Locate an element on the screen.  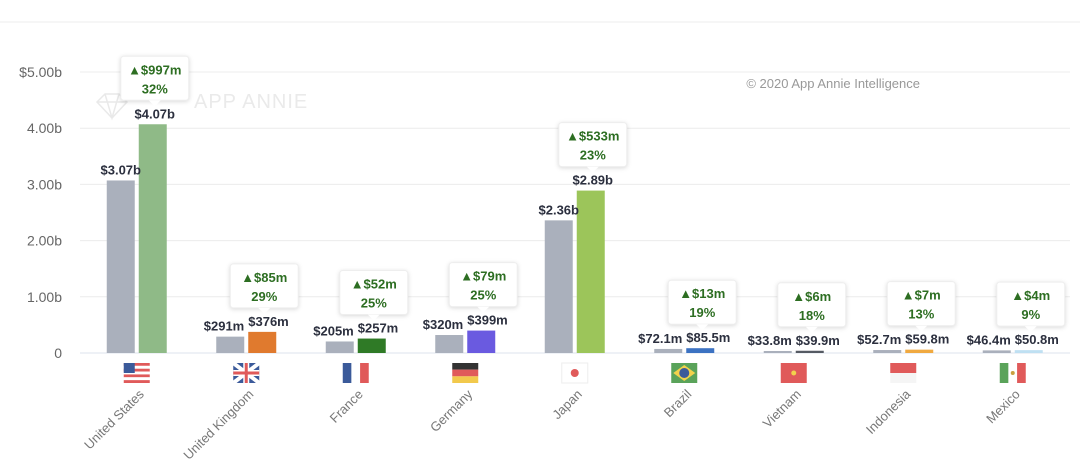
watermark-logo: APP ANNIE is located at coordinates (201, 106).